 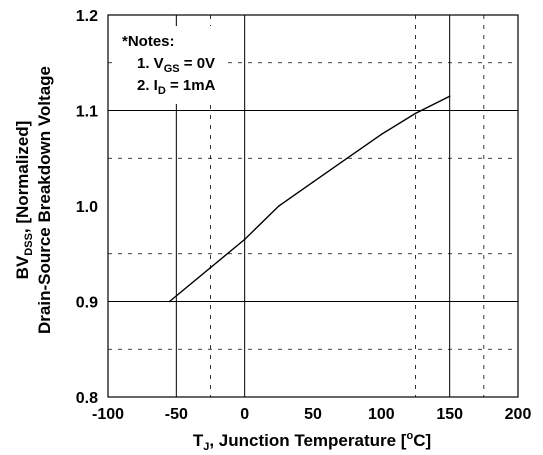 I want to click on x-tick-label: 0, so click(x=244, y=414).